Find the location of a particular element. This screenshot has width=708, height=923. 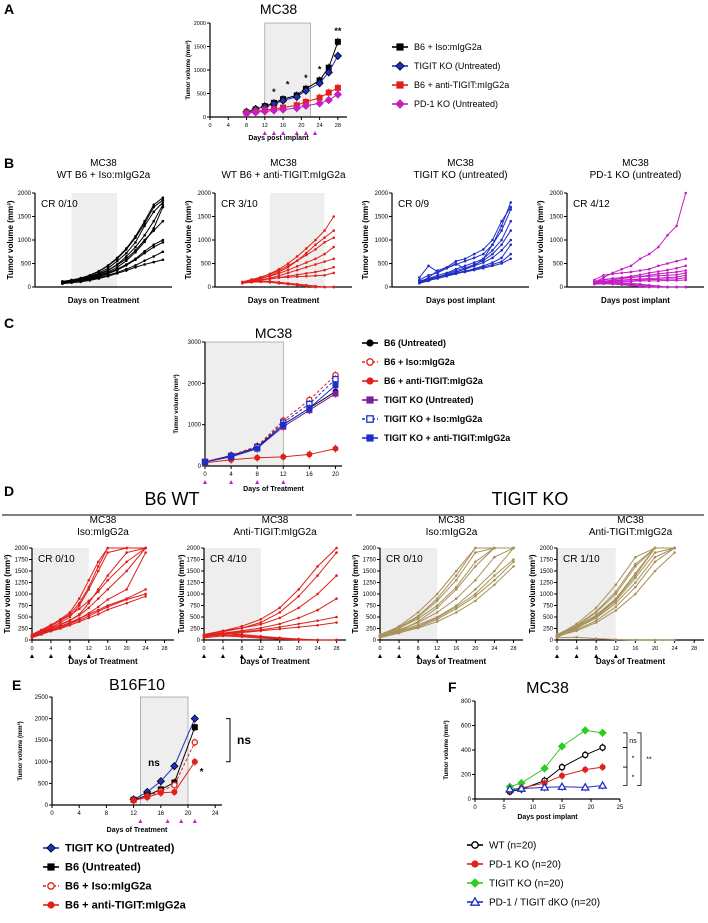

y-tick-label: 1000 is located at coordinates (205, 241).